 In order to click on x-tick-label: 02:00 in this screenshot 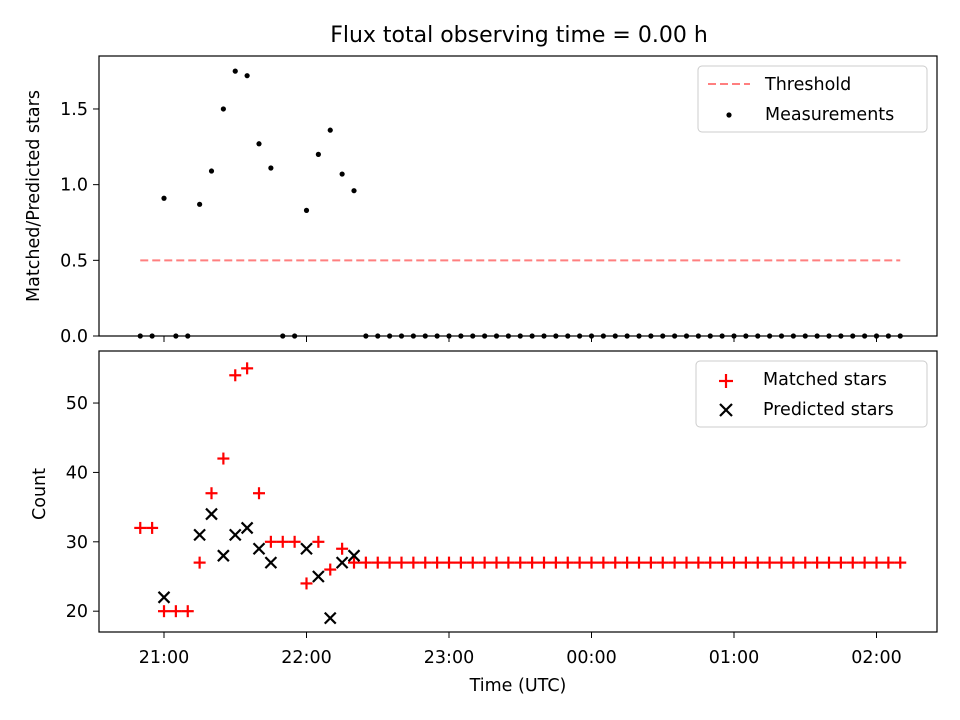, I will do `click(876, 658)`.